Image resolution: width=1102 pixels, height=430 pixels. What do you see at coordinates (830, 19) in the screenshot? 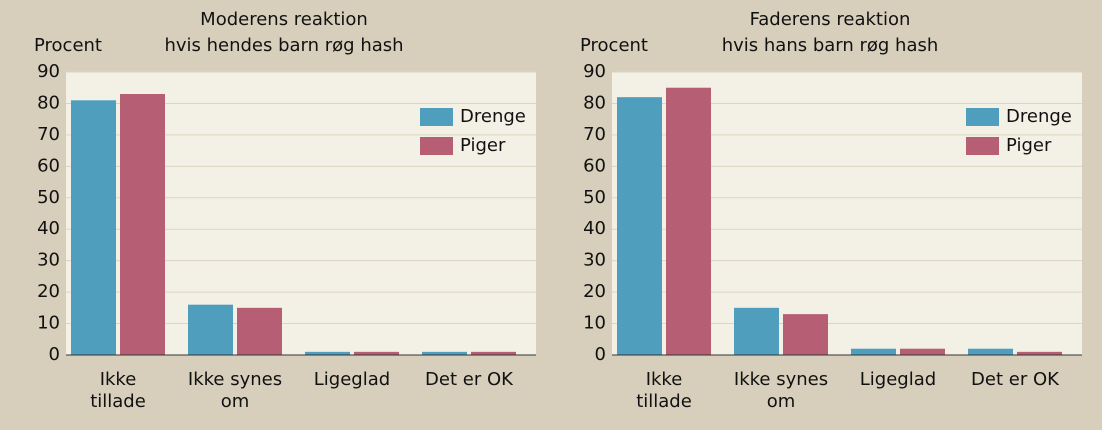
I see `chart-title: Faderens reaktion` at bounding box center [830, 19].